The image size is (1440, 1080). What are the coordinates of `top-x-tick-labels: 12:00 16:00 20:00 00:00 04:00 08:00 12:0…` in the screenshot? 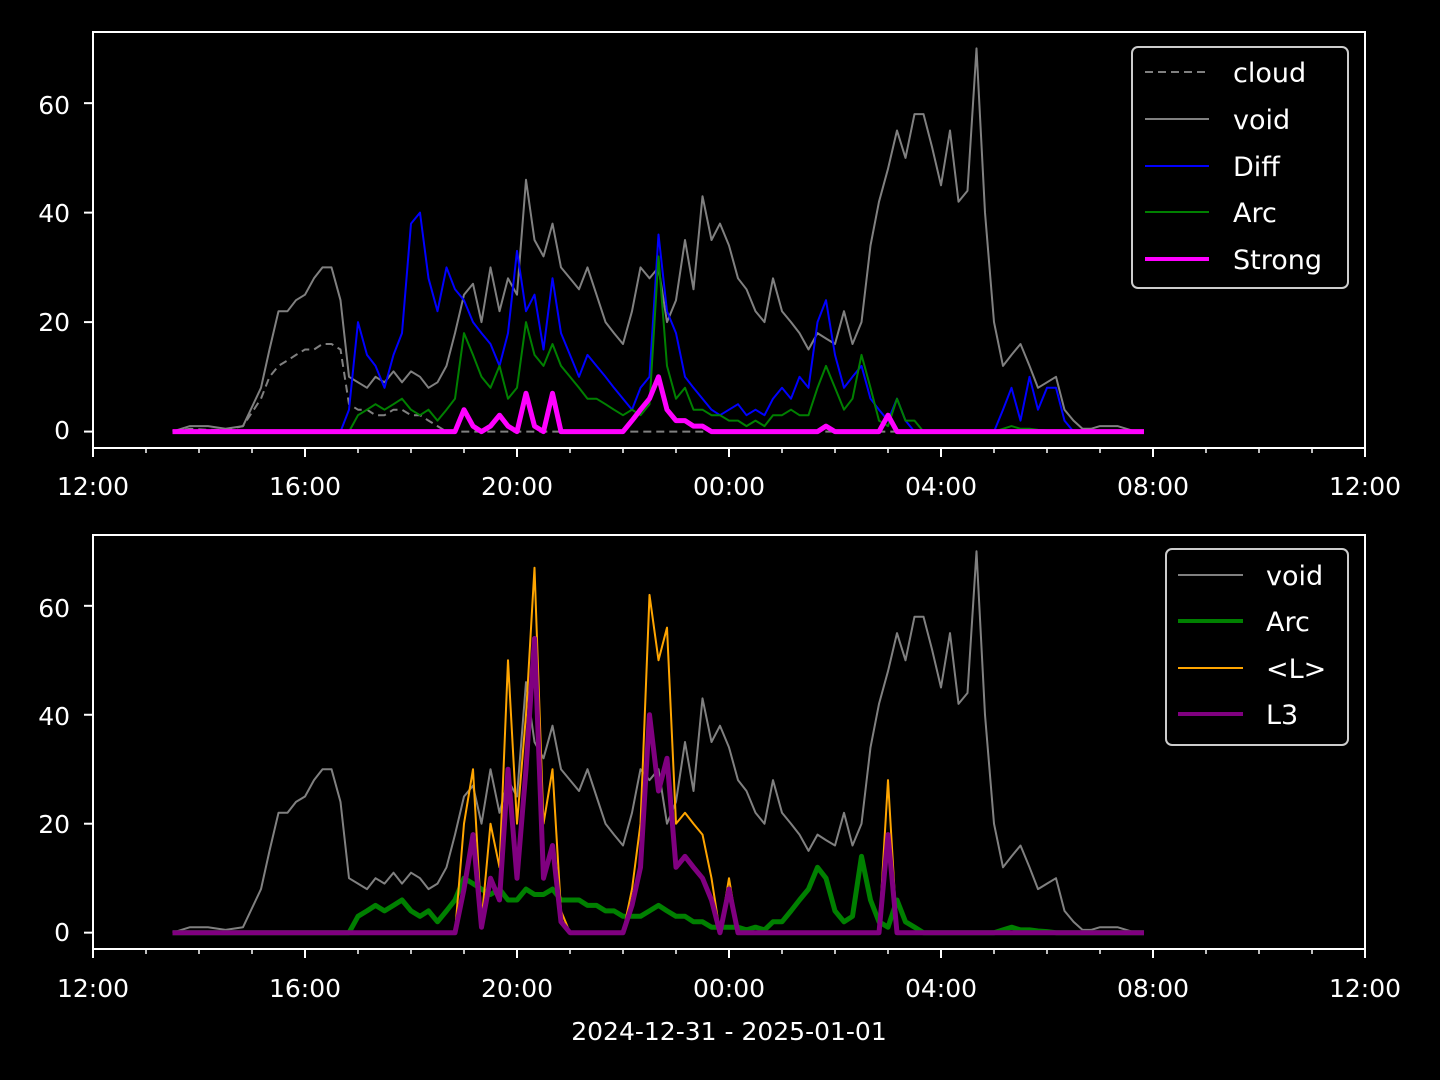 It's located at (729, 486).